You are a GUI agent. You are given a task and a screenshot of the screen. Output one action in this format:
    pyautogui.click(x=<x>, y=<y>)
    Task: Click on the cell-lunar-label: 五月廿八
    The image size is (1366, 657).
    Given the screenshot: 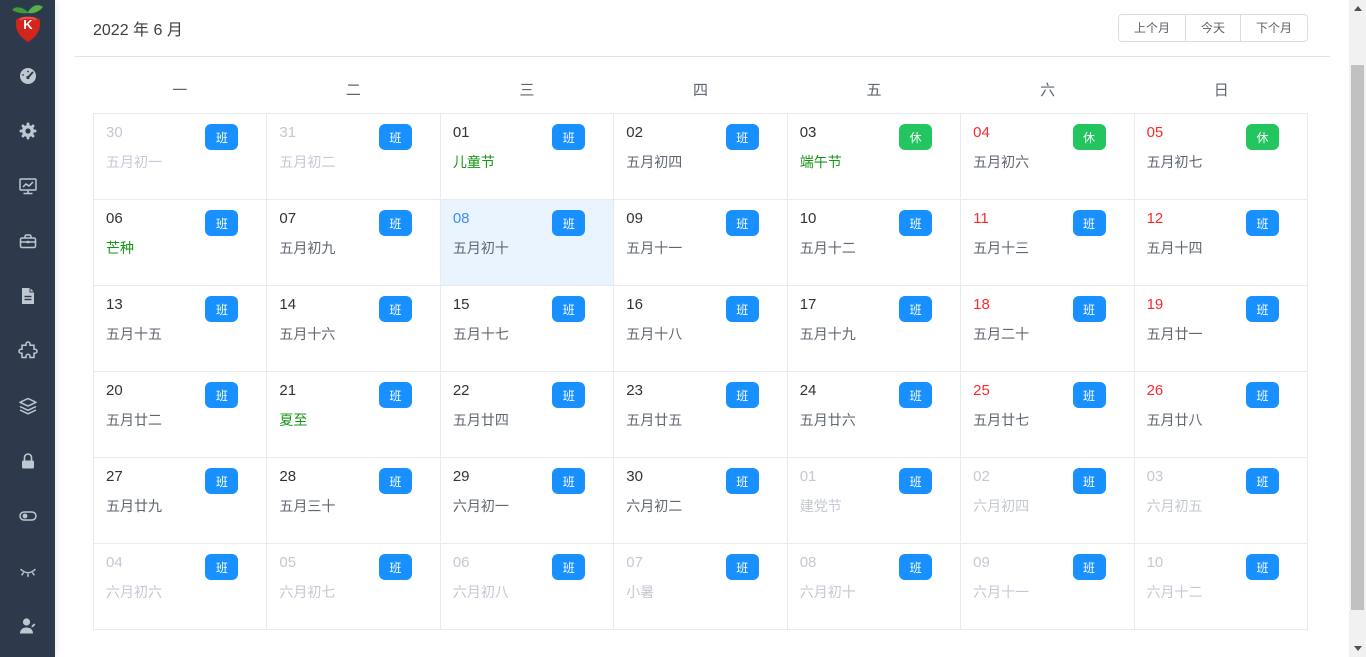 What is the action you would take?
    pyautogui.click(x=1174, y=420)
    